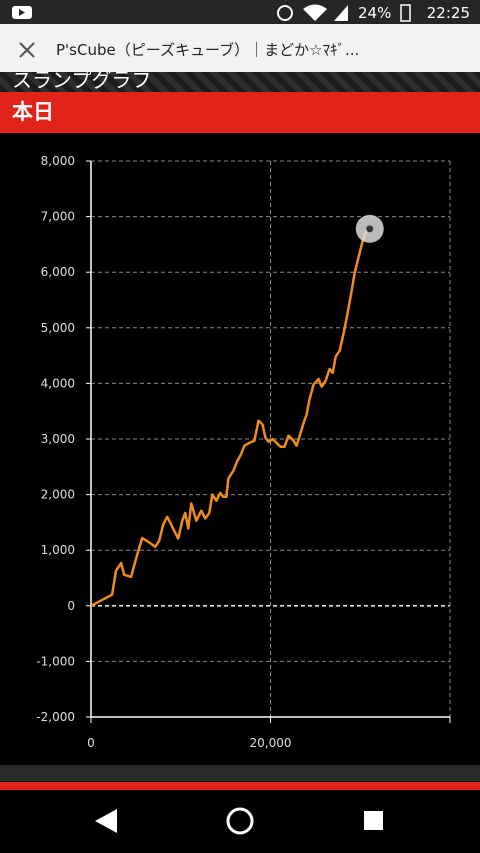 This screenshot has height=853, width=480. What do you see at coordinates (55, 661) in the screenshot?
I see `y-tick-label: -1,000` at bounding box center [55, 661].